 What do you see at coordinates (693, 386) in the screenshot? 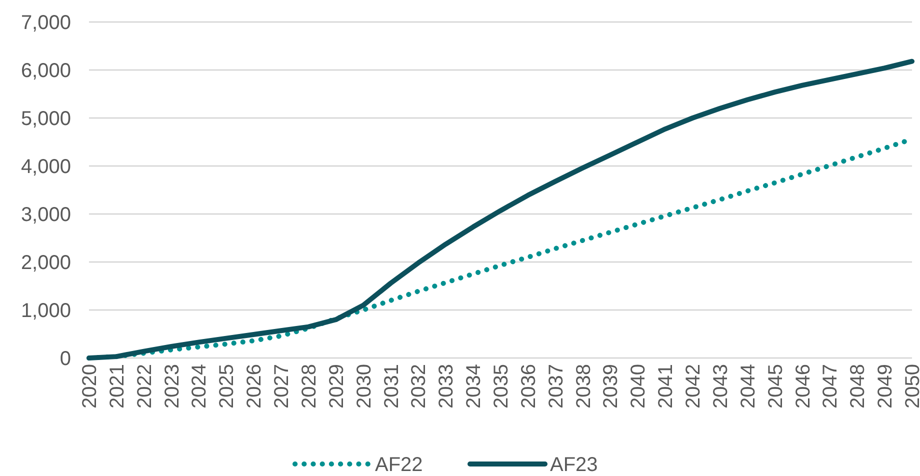
I see `x-tick-label: 2042` at bounding box center [693, 386].